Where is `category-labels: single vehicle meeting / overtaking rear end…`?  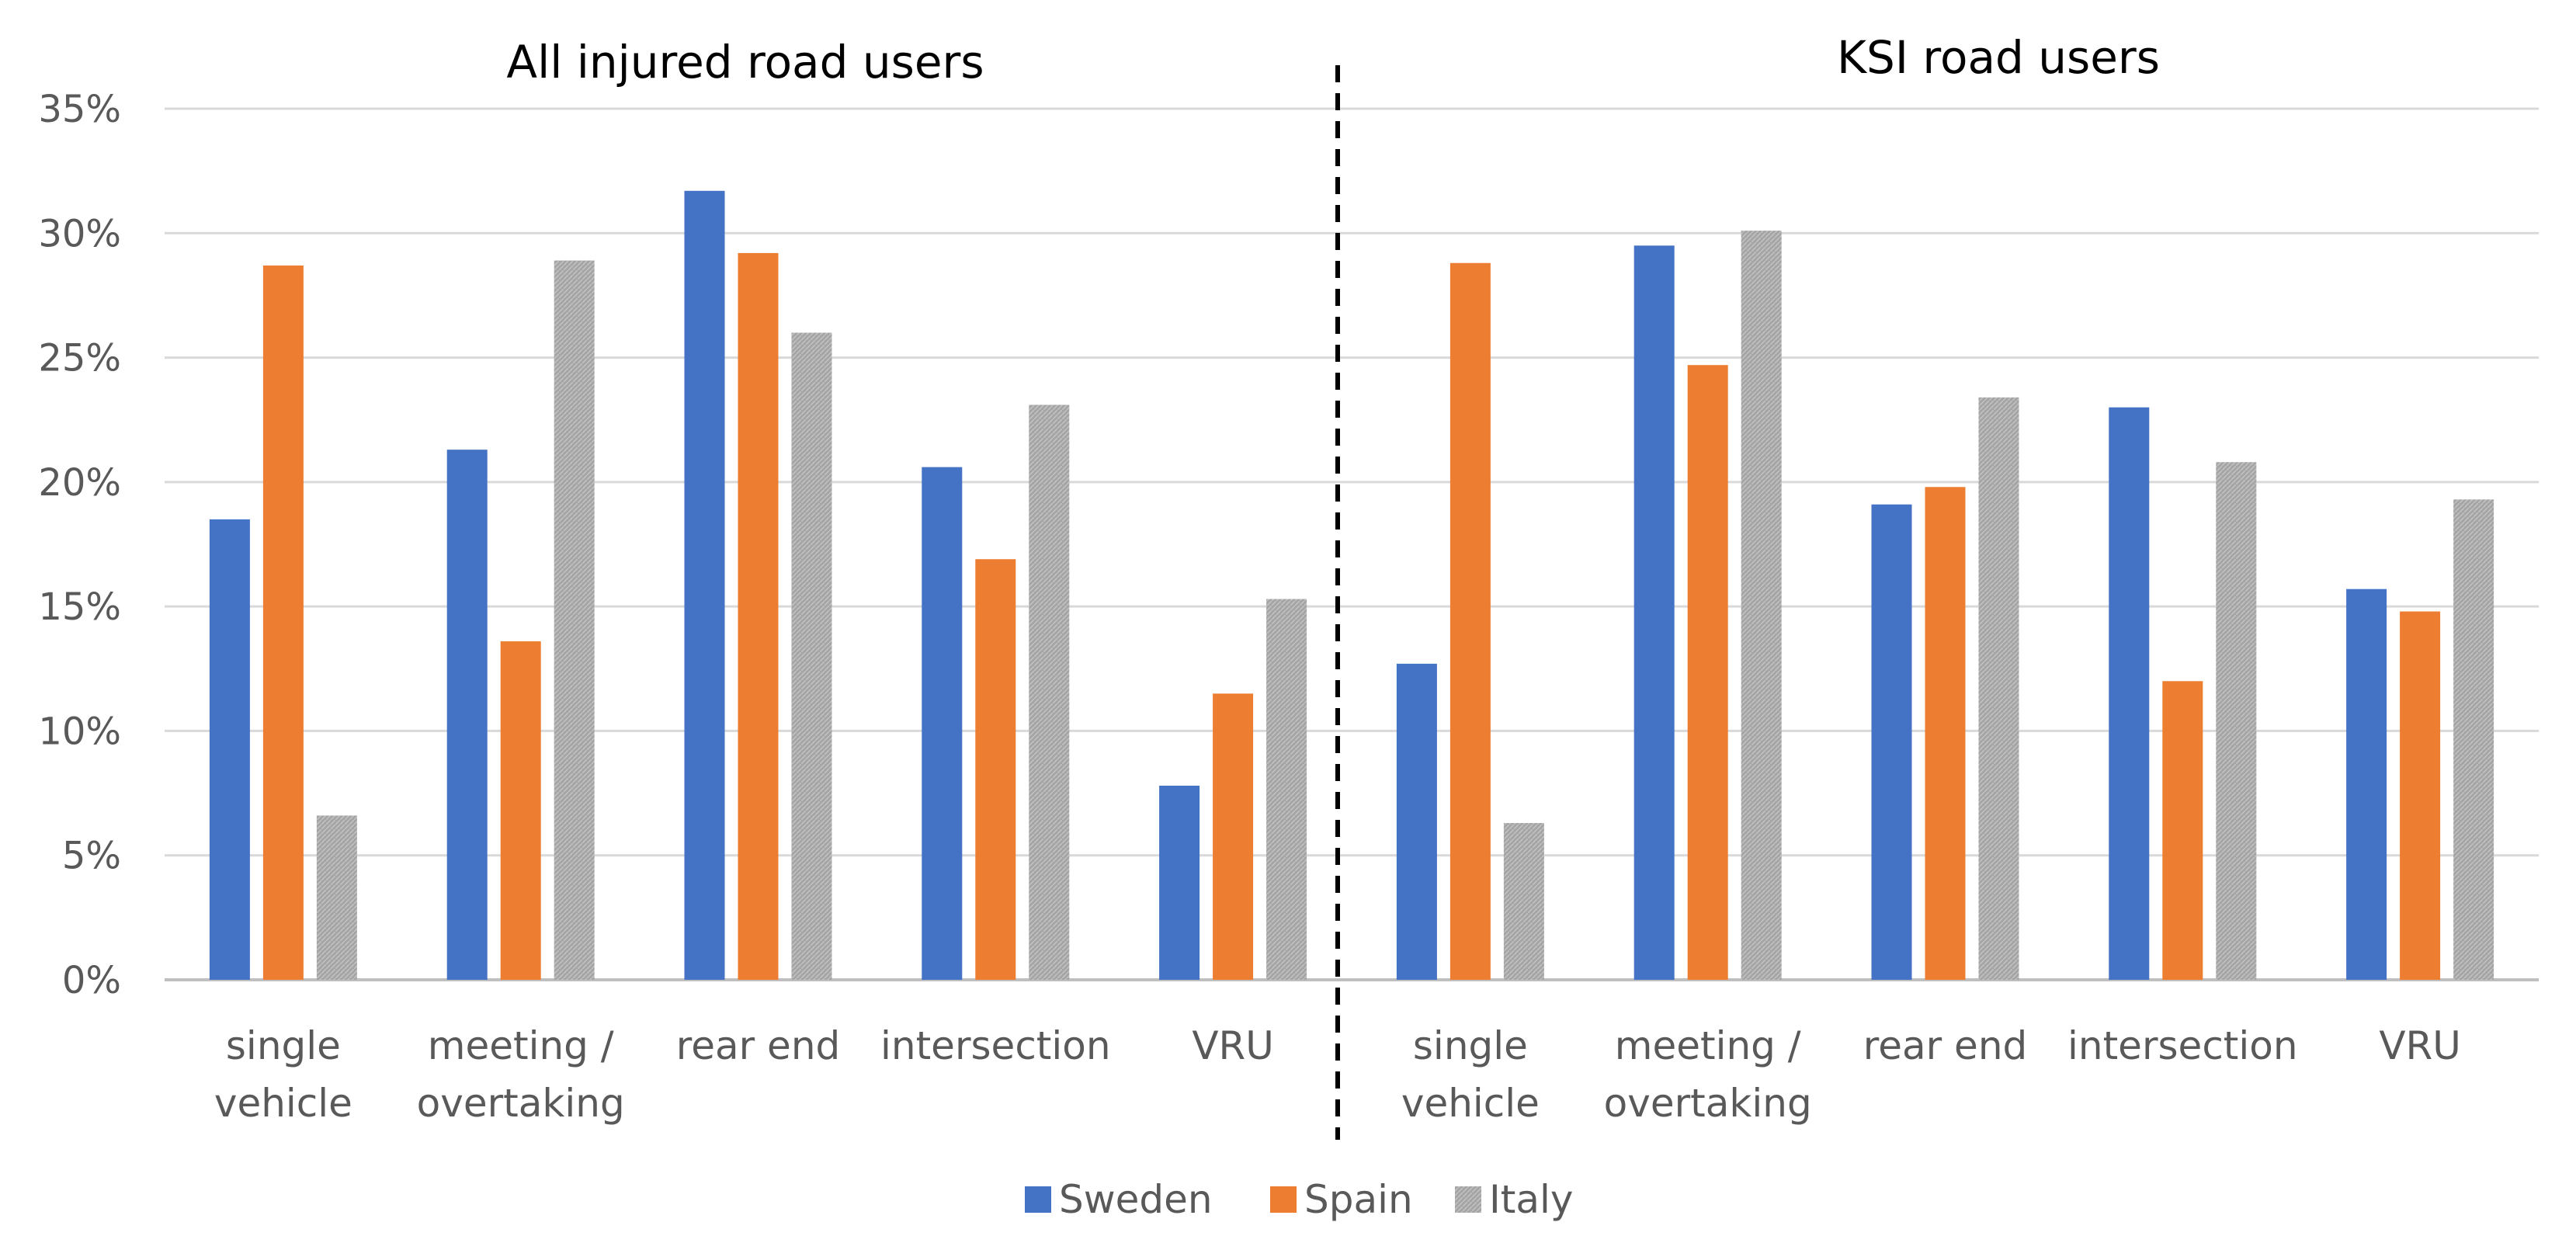 category-labels: single vehicle meeting / overtaking rear end… is located at coordinates (1337, 1075).